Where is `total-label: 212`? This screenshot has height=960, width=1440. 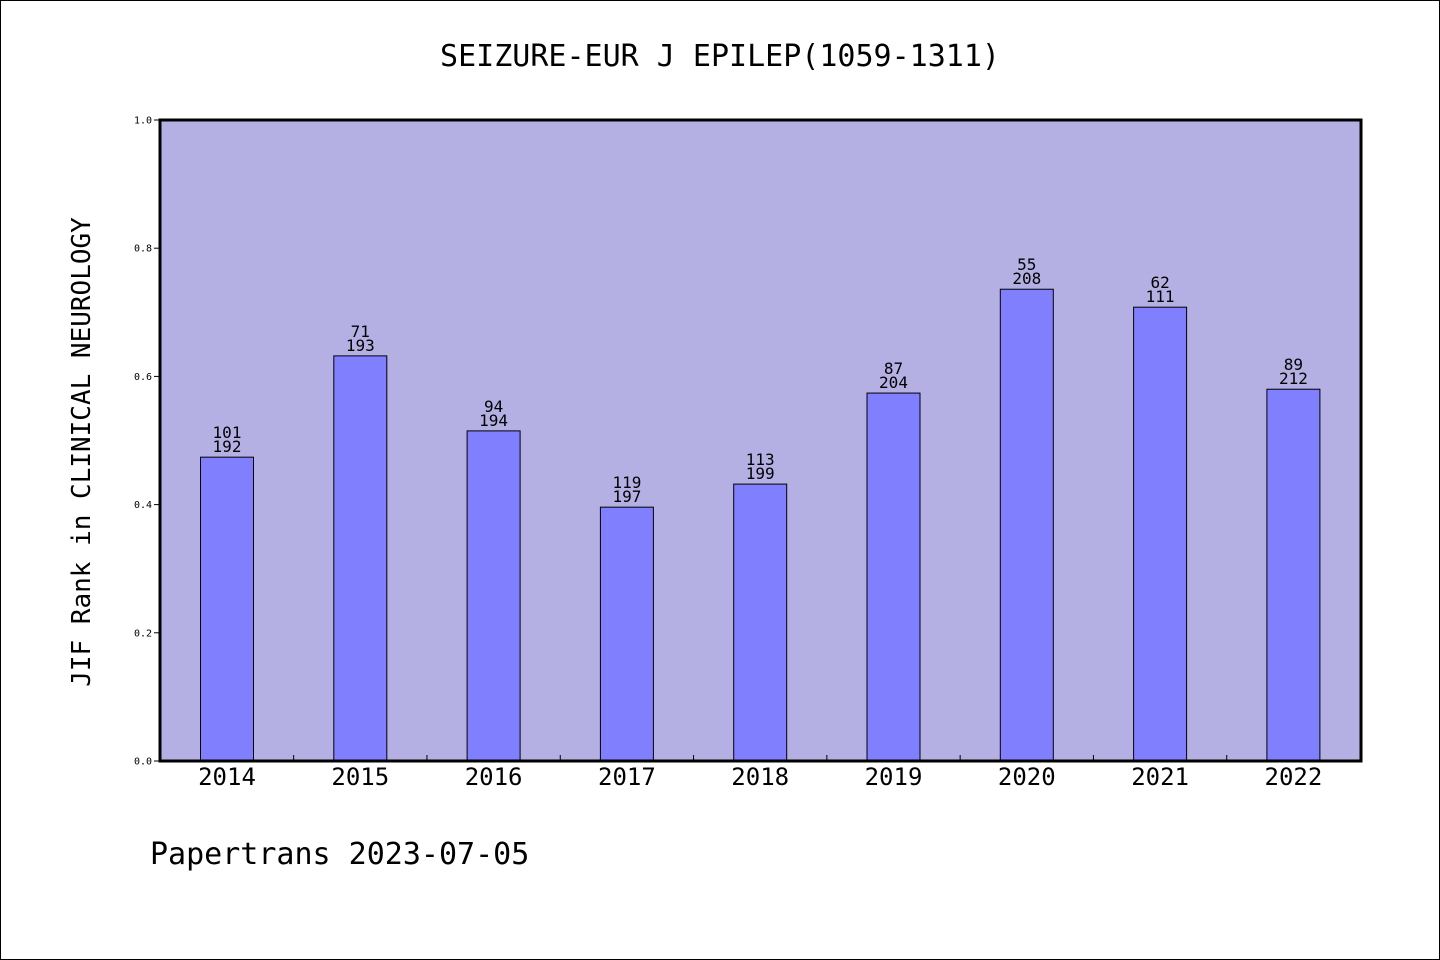 total-label: 212 is located at coordinates (1293, 378).